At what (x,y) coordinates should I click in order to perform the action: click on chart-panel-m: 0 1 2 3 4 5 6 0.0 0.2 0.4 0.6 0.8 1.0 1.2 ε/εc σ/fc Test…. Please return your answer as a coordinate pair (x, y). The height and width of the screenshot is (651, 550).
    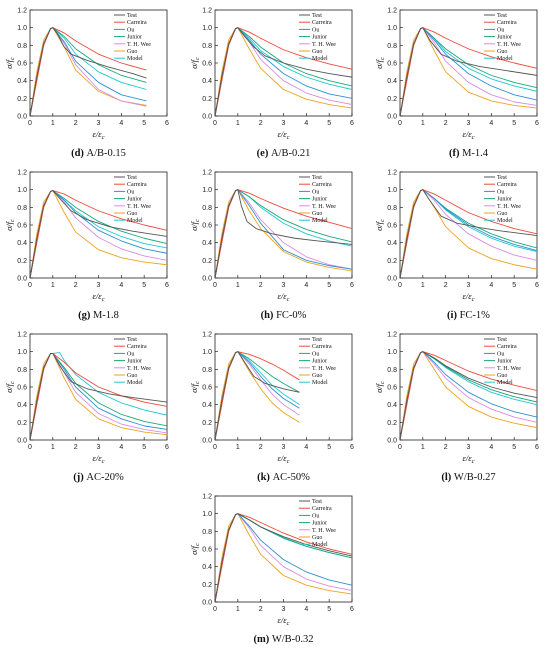
    Looking at the image, I should click on (271, 570).